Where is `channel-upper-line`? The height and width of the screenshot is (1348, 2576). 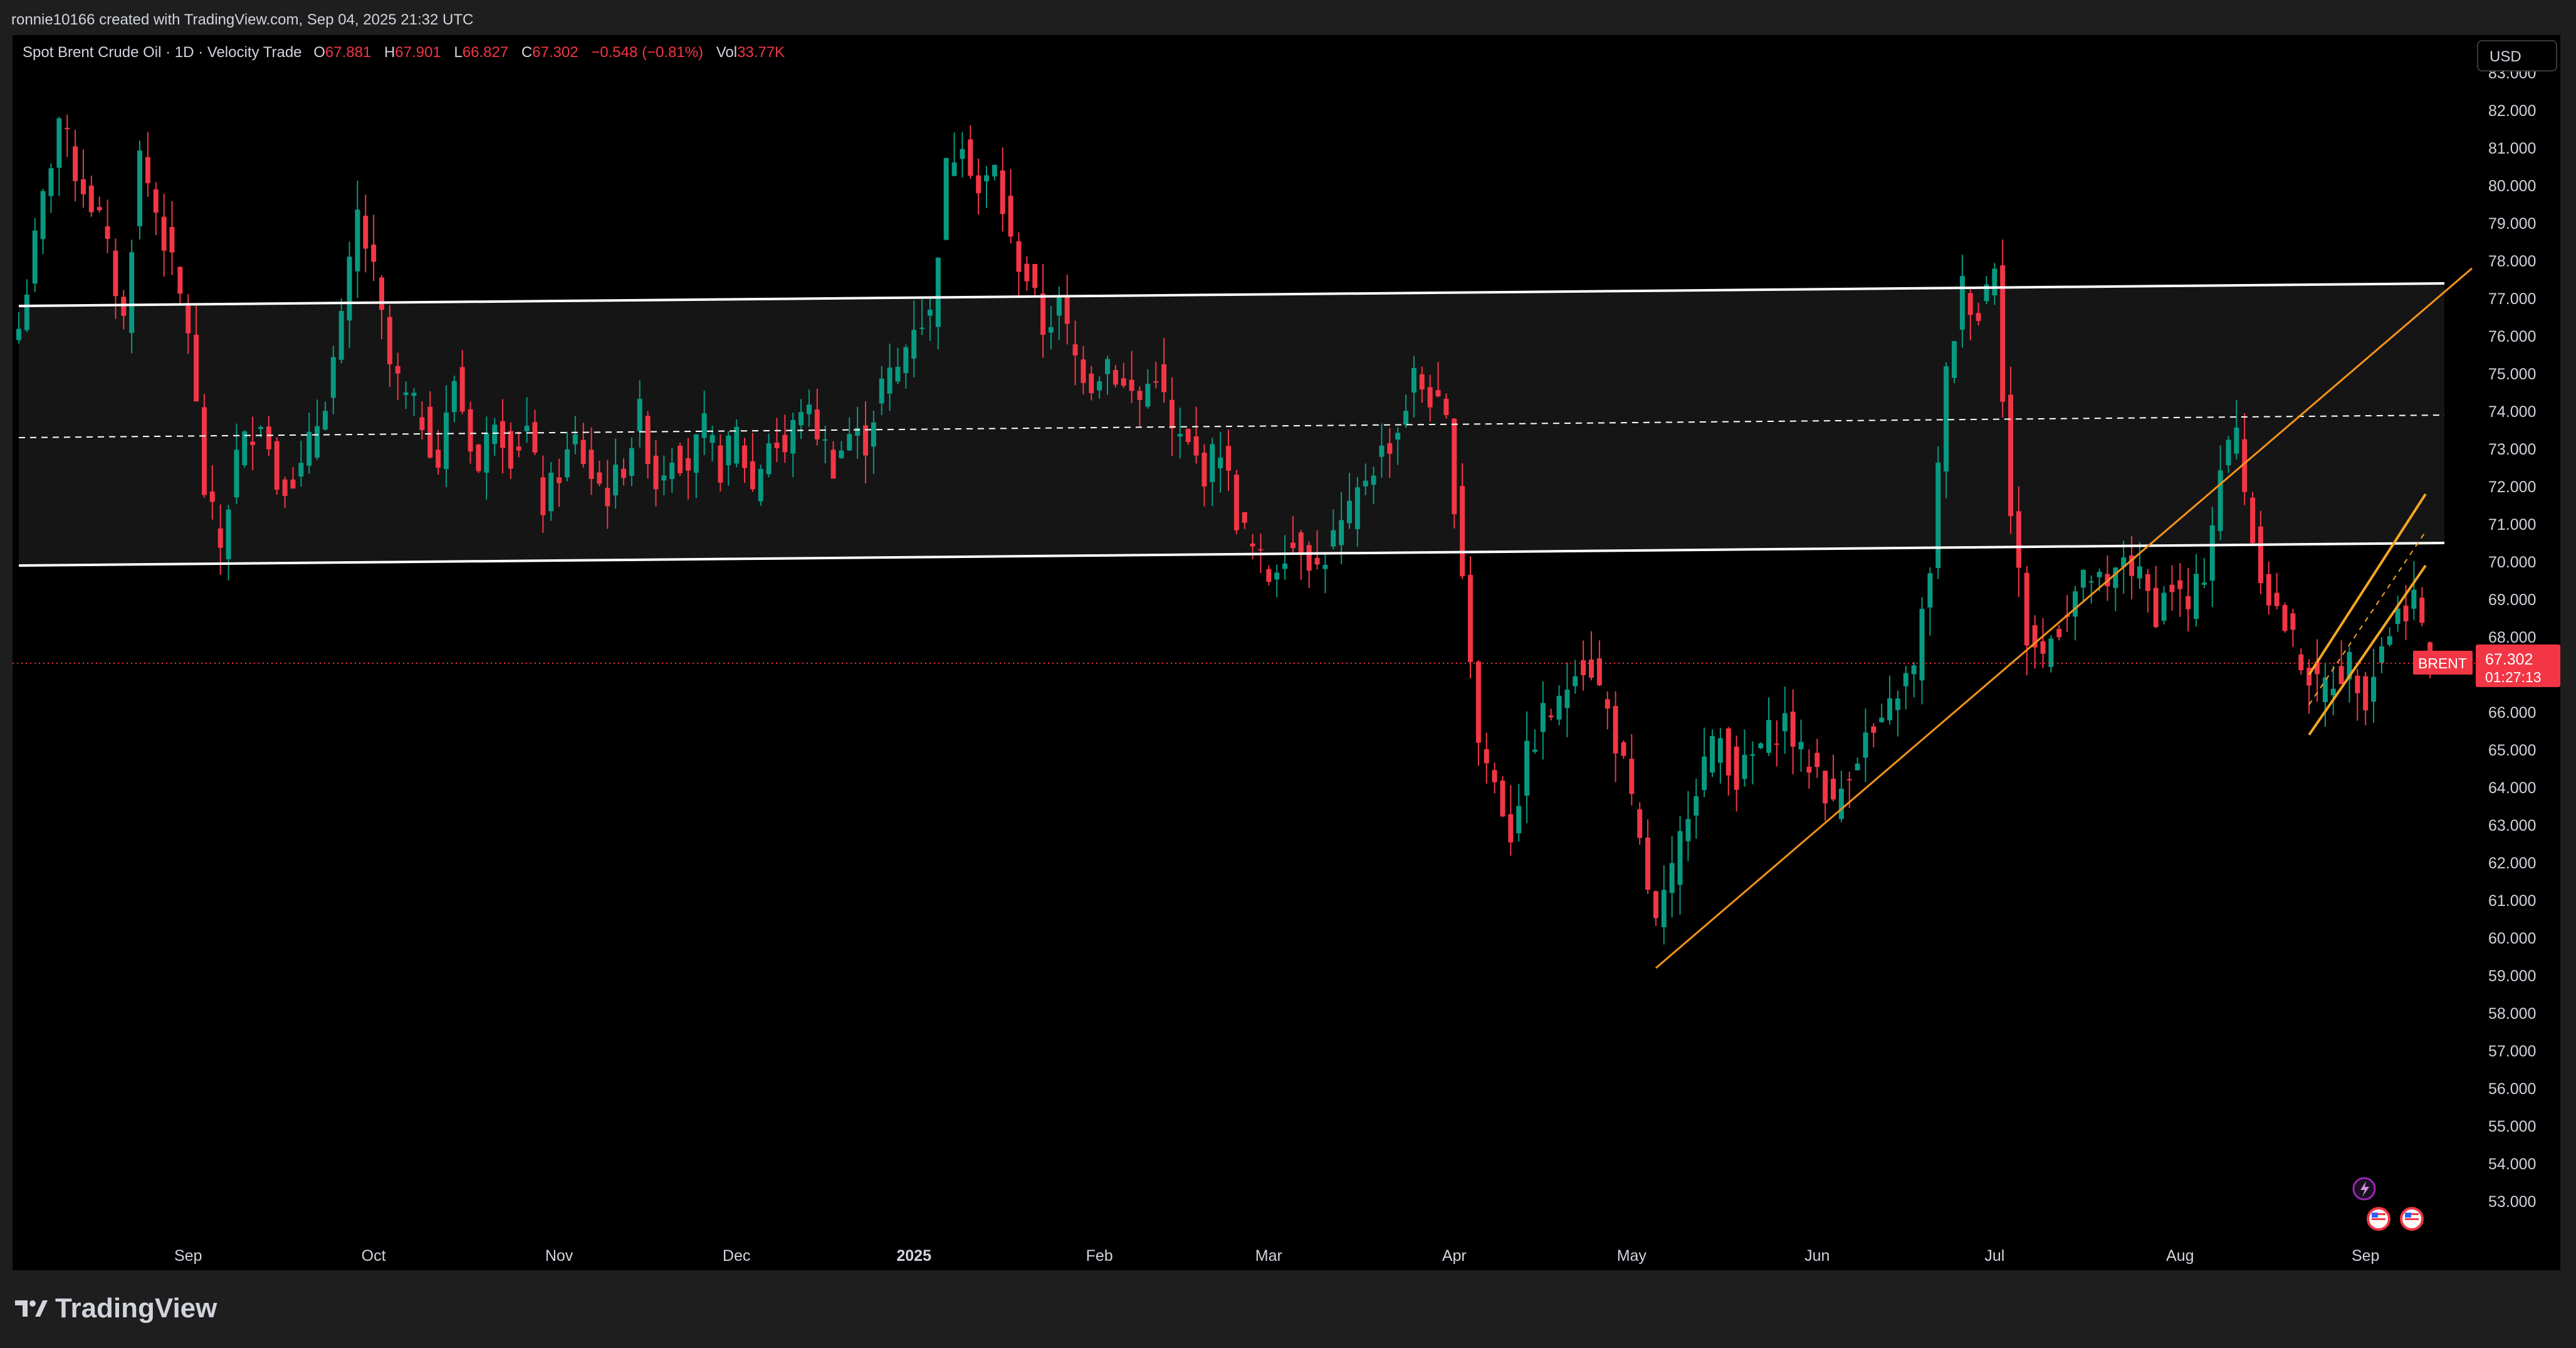 channel-upper-line is located at coordinates (2367, 584).